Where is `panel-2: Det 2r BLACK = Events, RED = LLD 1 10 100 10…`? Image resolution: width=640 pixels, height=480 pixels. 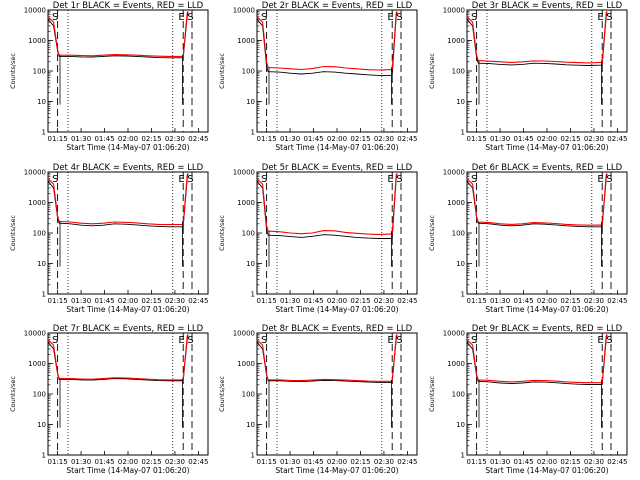 panel-2: Det 2r BLACK = Events, RED = LLD 1 10 100 10… is located at coordinates (318, 76).